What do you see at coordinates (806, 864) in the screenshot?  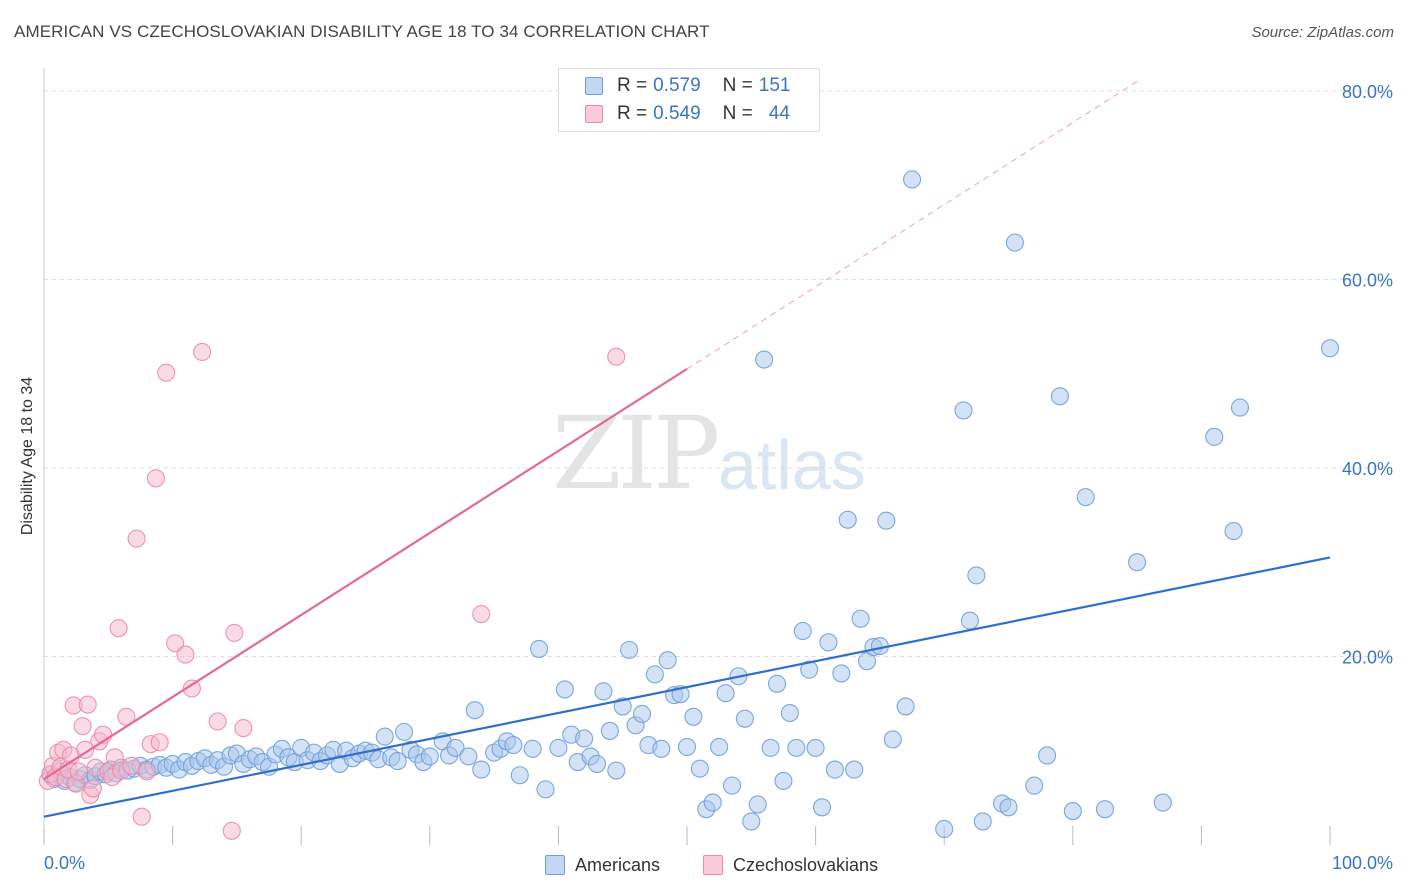 I see `legend-label-czechoslovakians: Czechoslovakians` at bounding box center [806, 864].